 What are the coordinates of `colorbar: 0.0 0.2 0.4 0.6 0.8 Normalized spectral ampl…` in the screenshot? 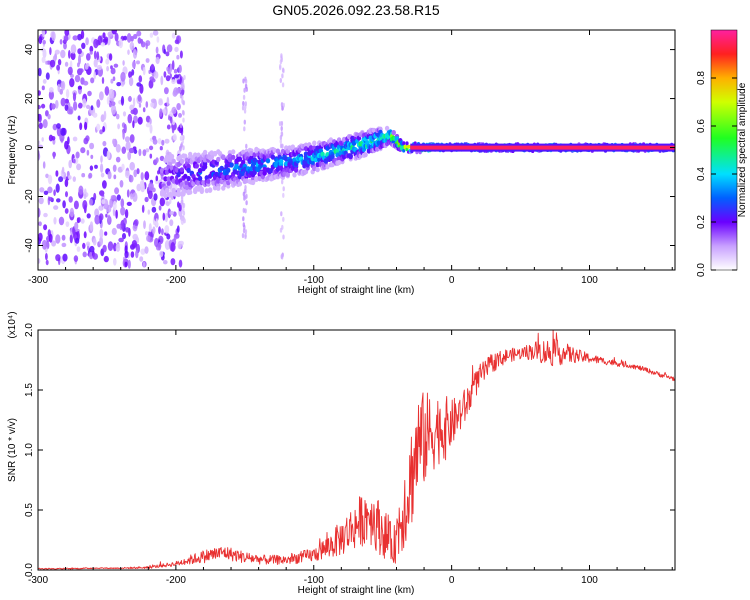 It's located at (722, 153).